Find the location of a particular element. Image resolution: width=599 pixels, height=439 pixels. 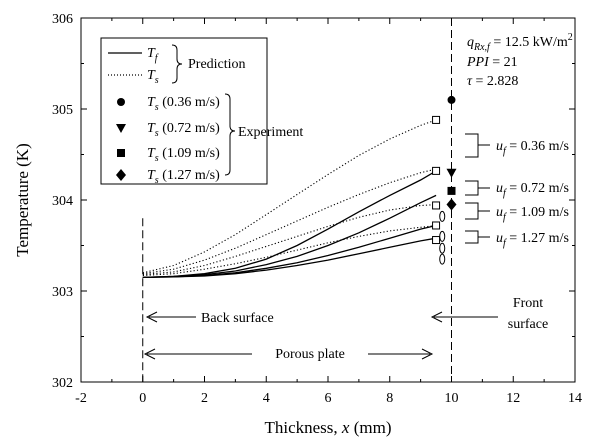

back-surface-arrowhead is located at coordinates (151, 317).